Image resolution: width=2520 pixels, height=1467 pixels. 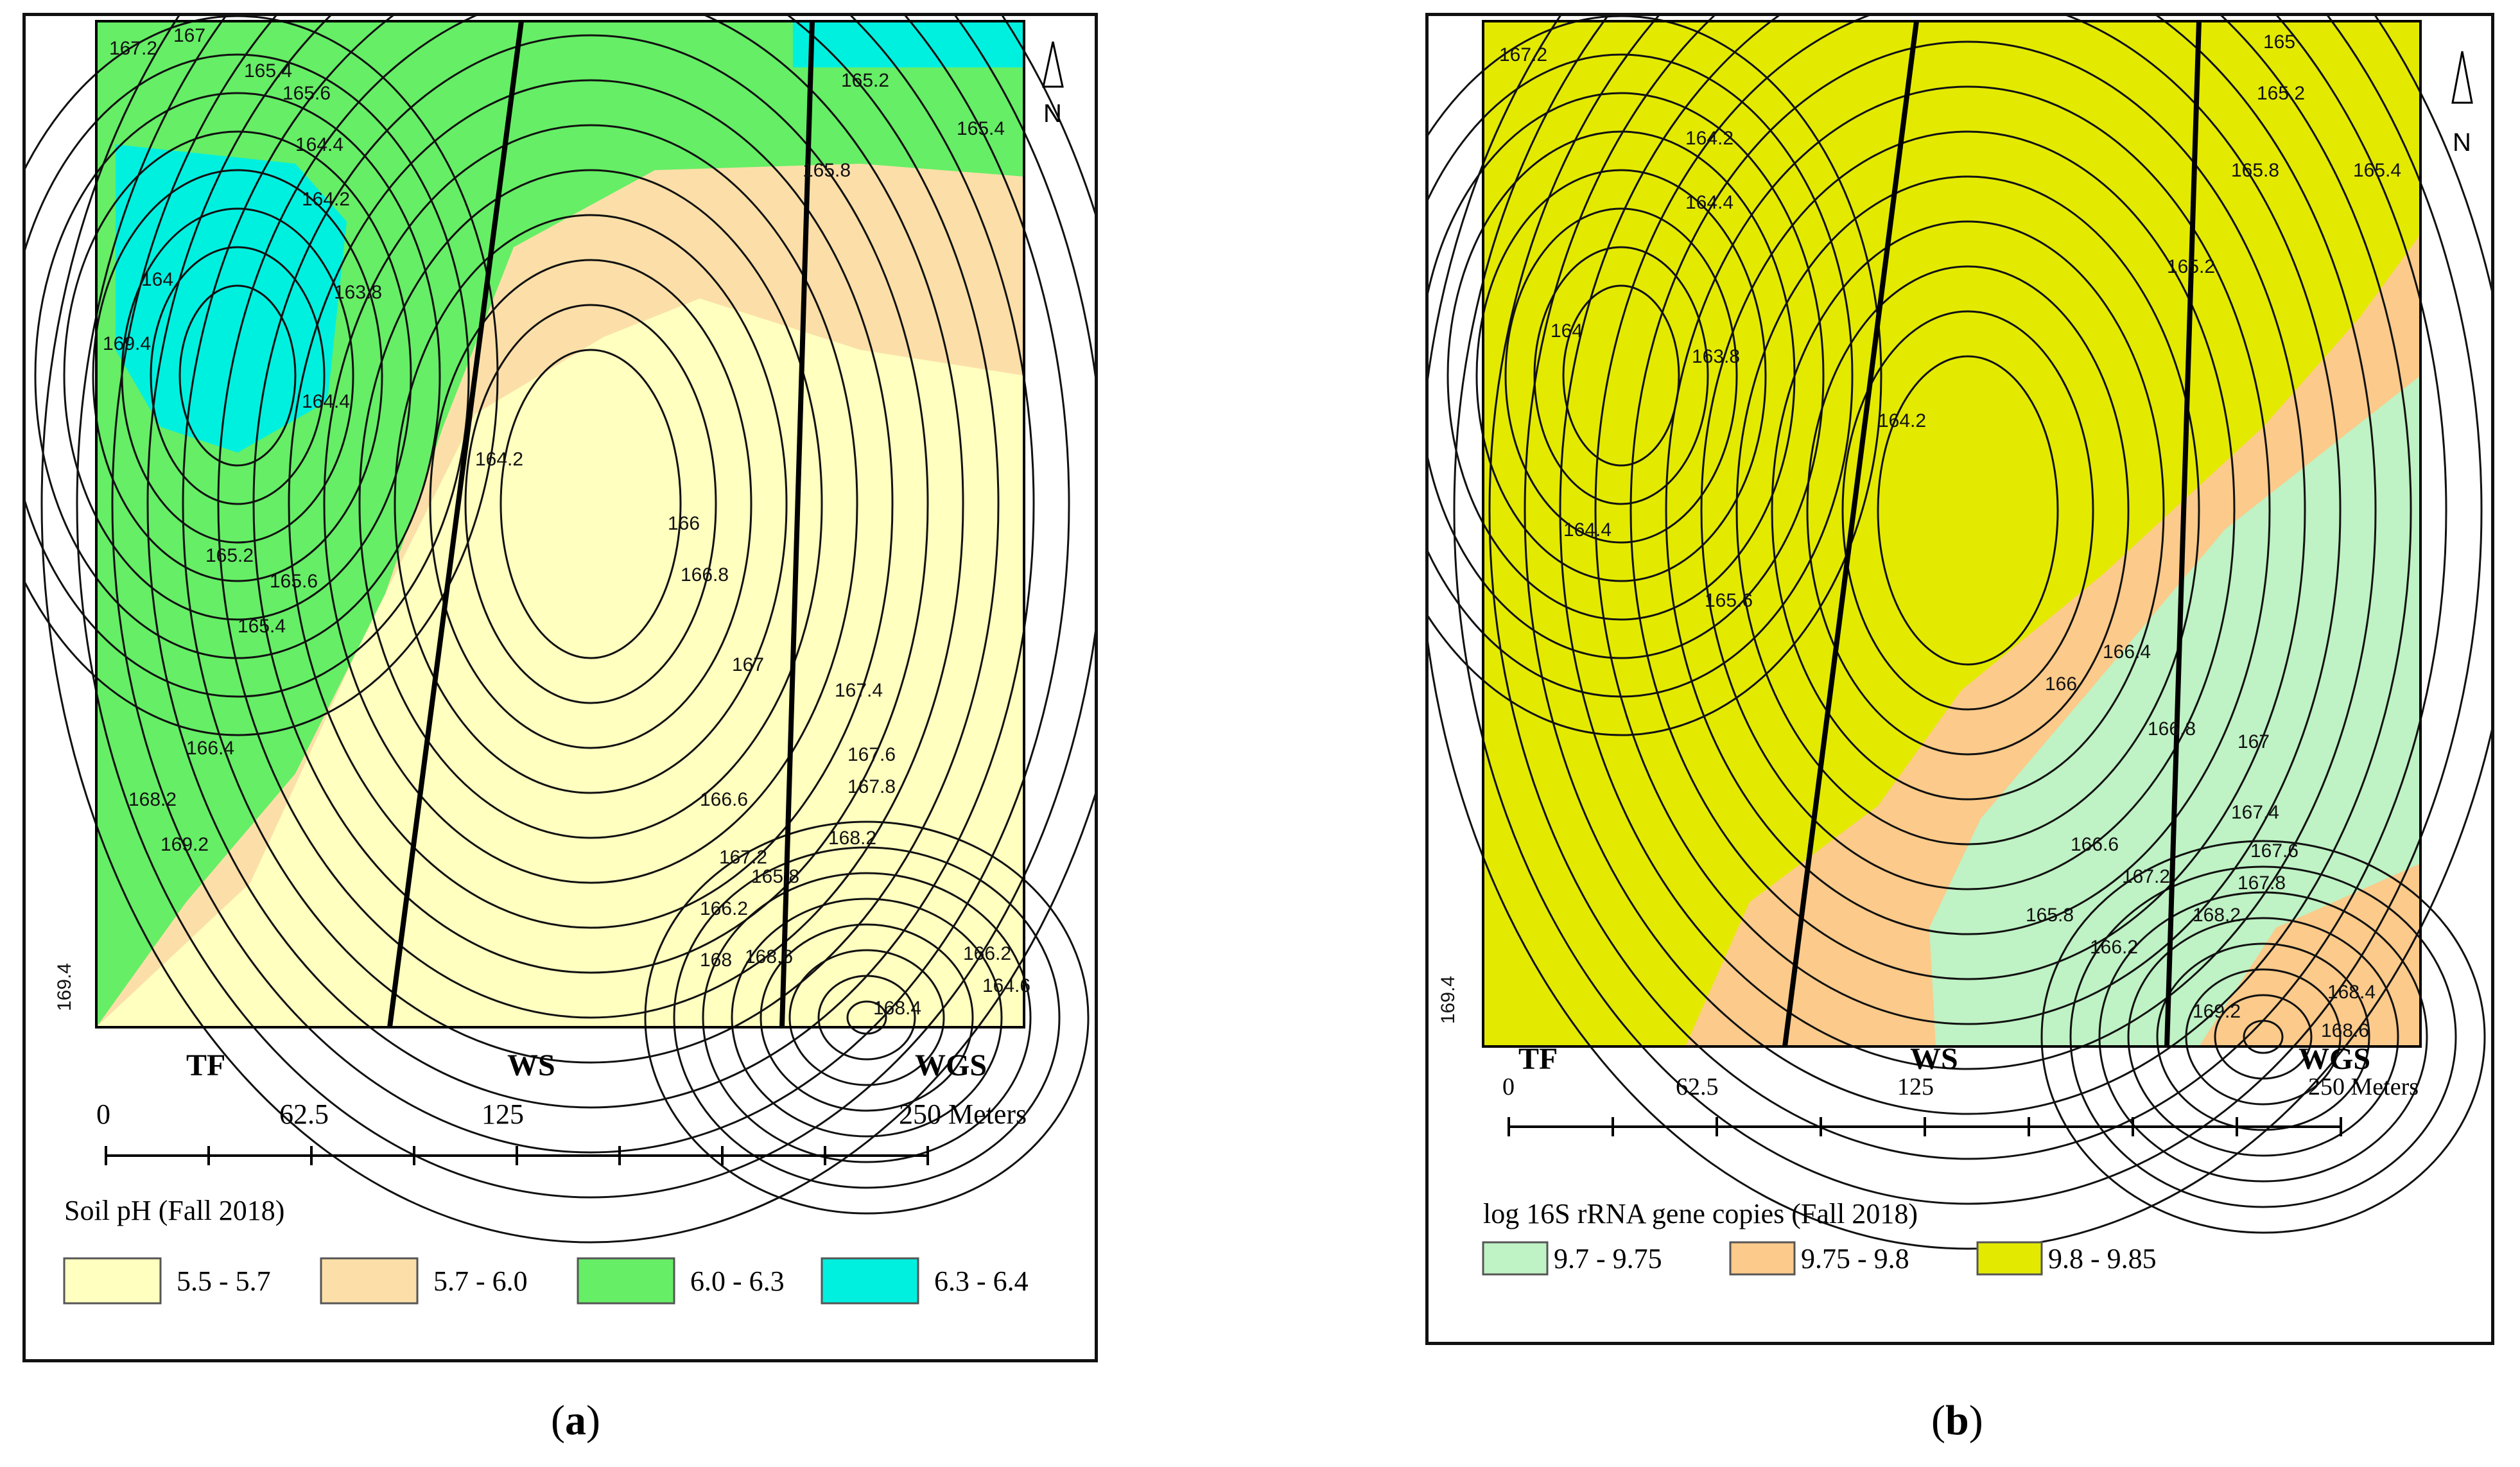 What do you see at coordinates (358, 293) in the screenshot?
I see `contour-label: 163.8` at bounding box center [358, 293].